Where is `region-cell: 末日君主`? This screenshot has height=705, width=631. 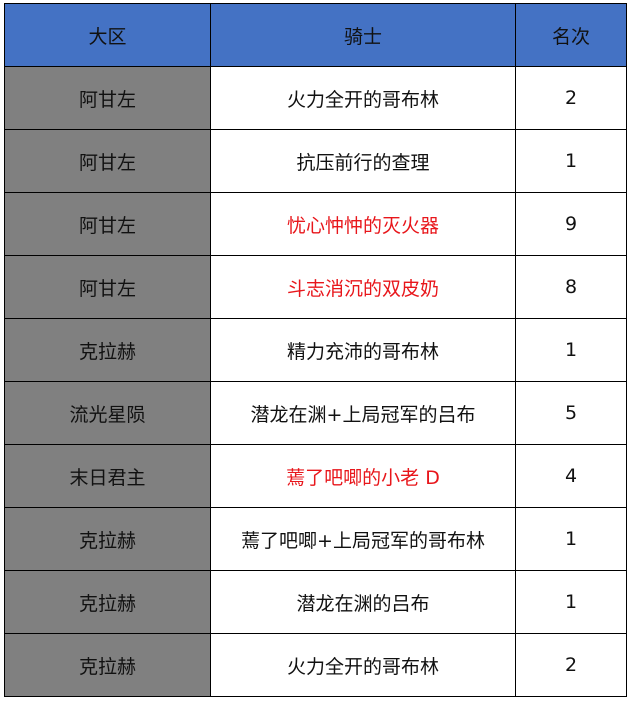
region-cell: 末日君主 is located at coordinates (107, 476).